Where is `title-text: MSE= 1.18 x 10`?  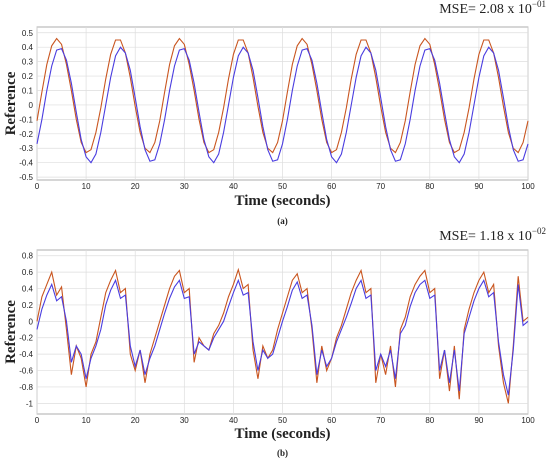
title-text: MSE= 1.18 x 10 is located at coordinates (485, 236).